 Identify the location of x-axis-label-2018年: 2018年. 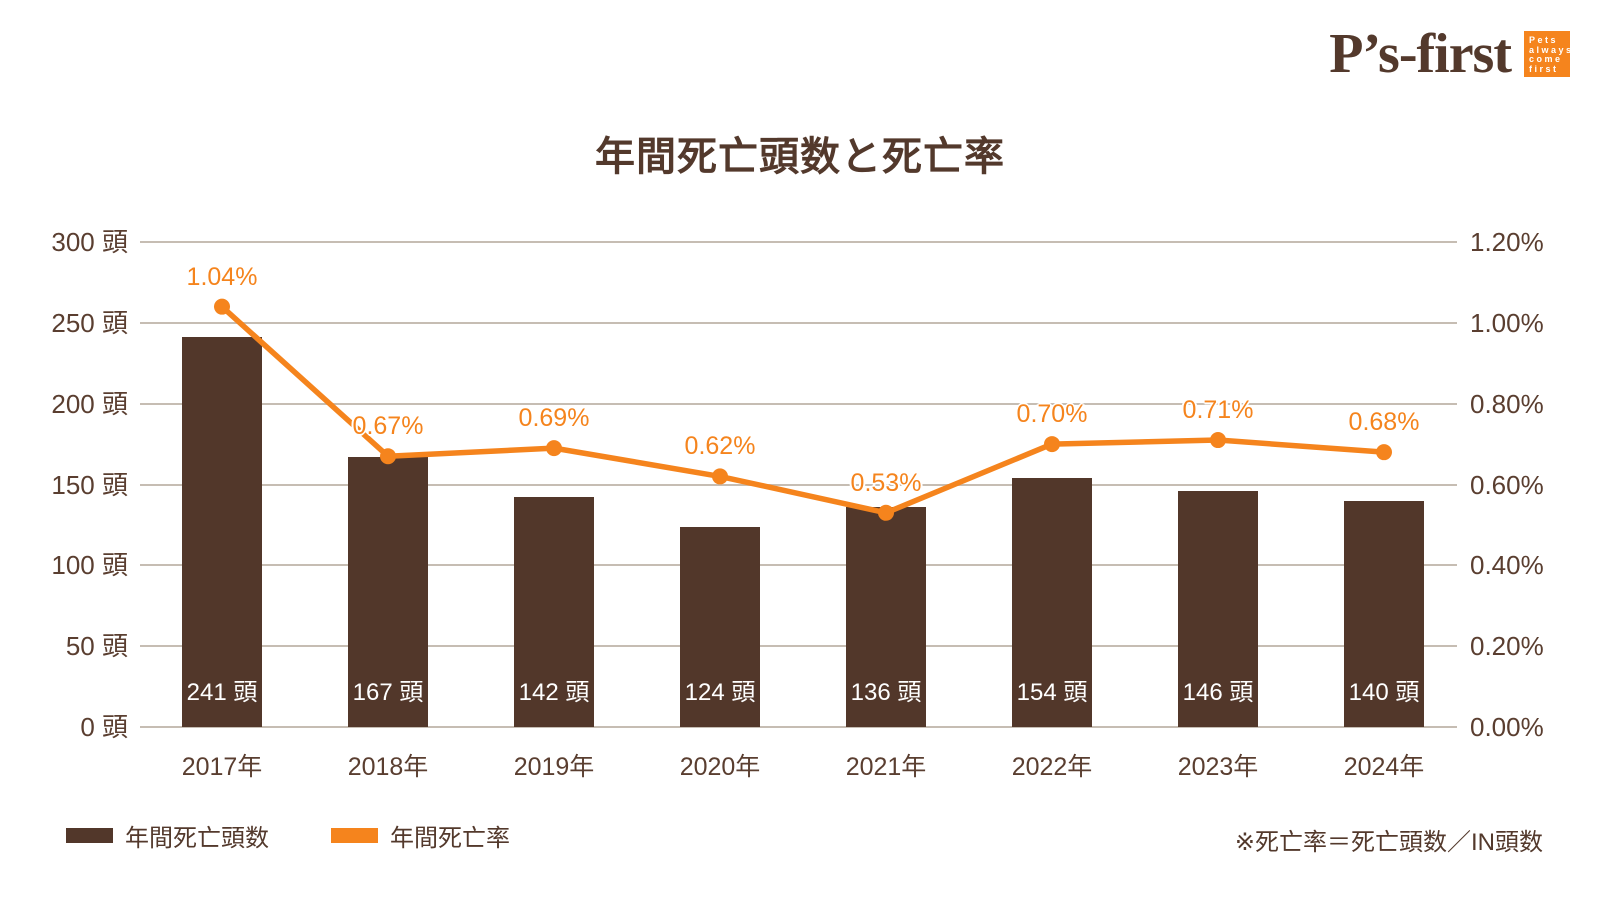
(388, 767).